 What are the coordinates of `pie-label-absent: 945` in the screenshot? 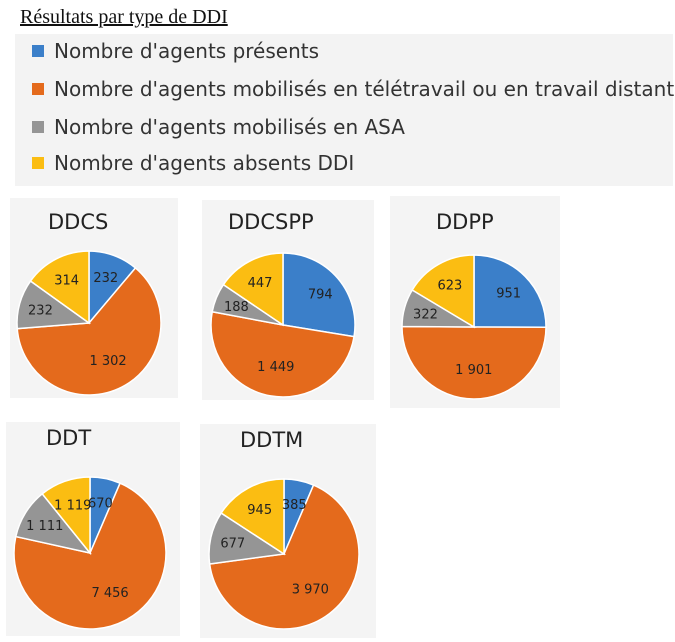 It's located at (259, 510).